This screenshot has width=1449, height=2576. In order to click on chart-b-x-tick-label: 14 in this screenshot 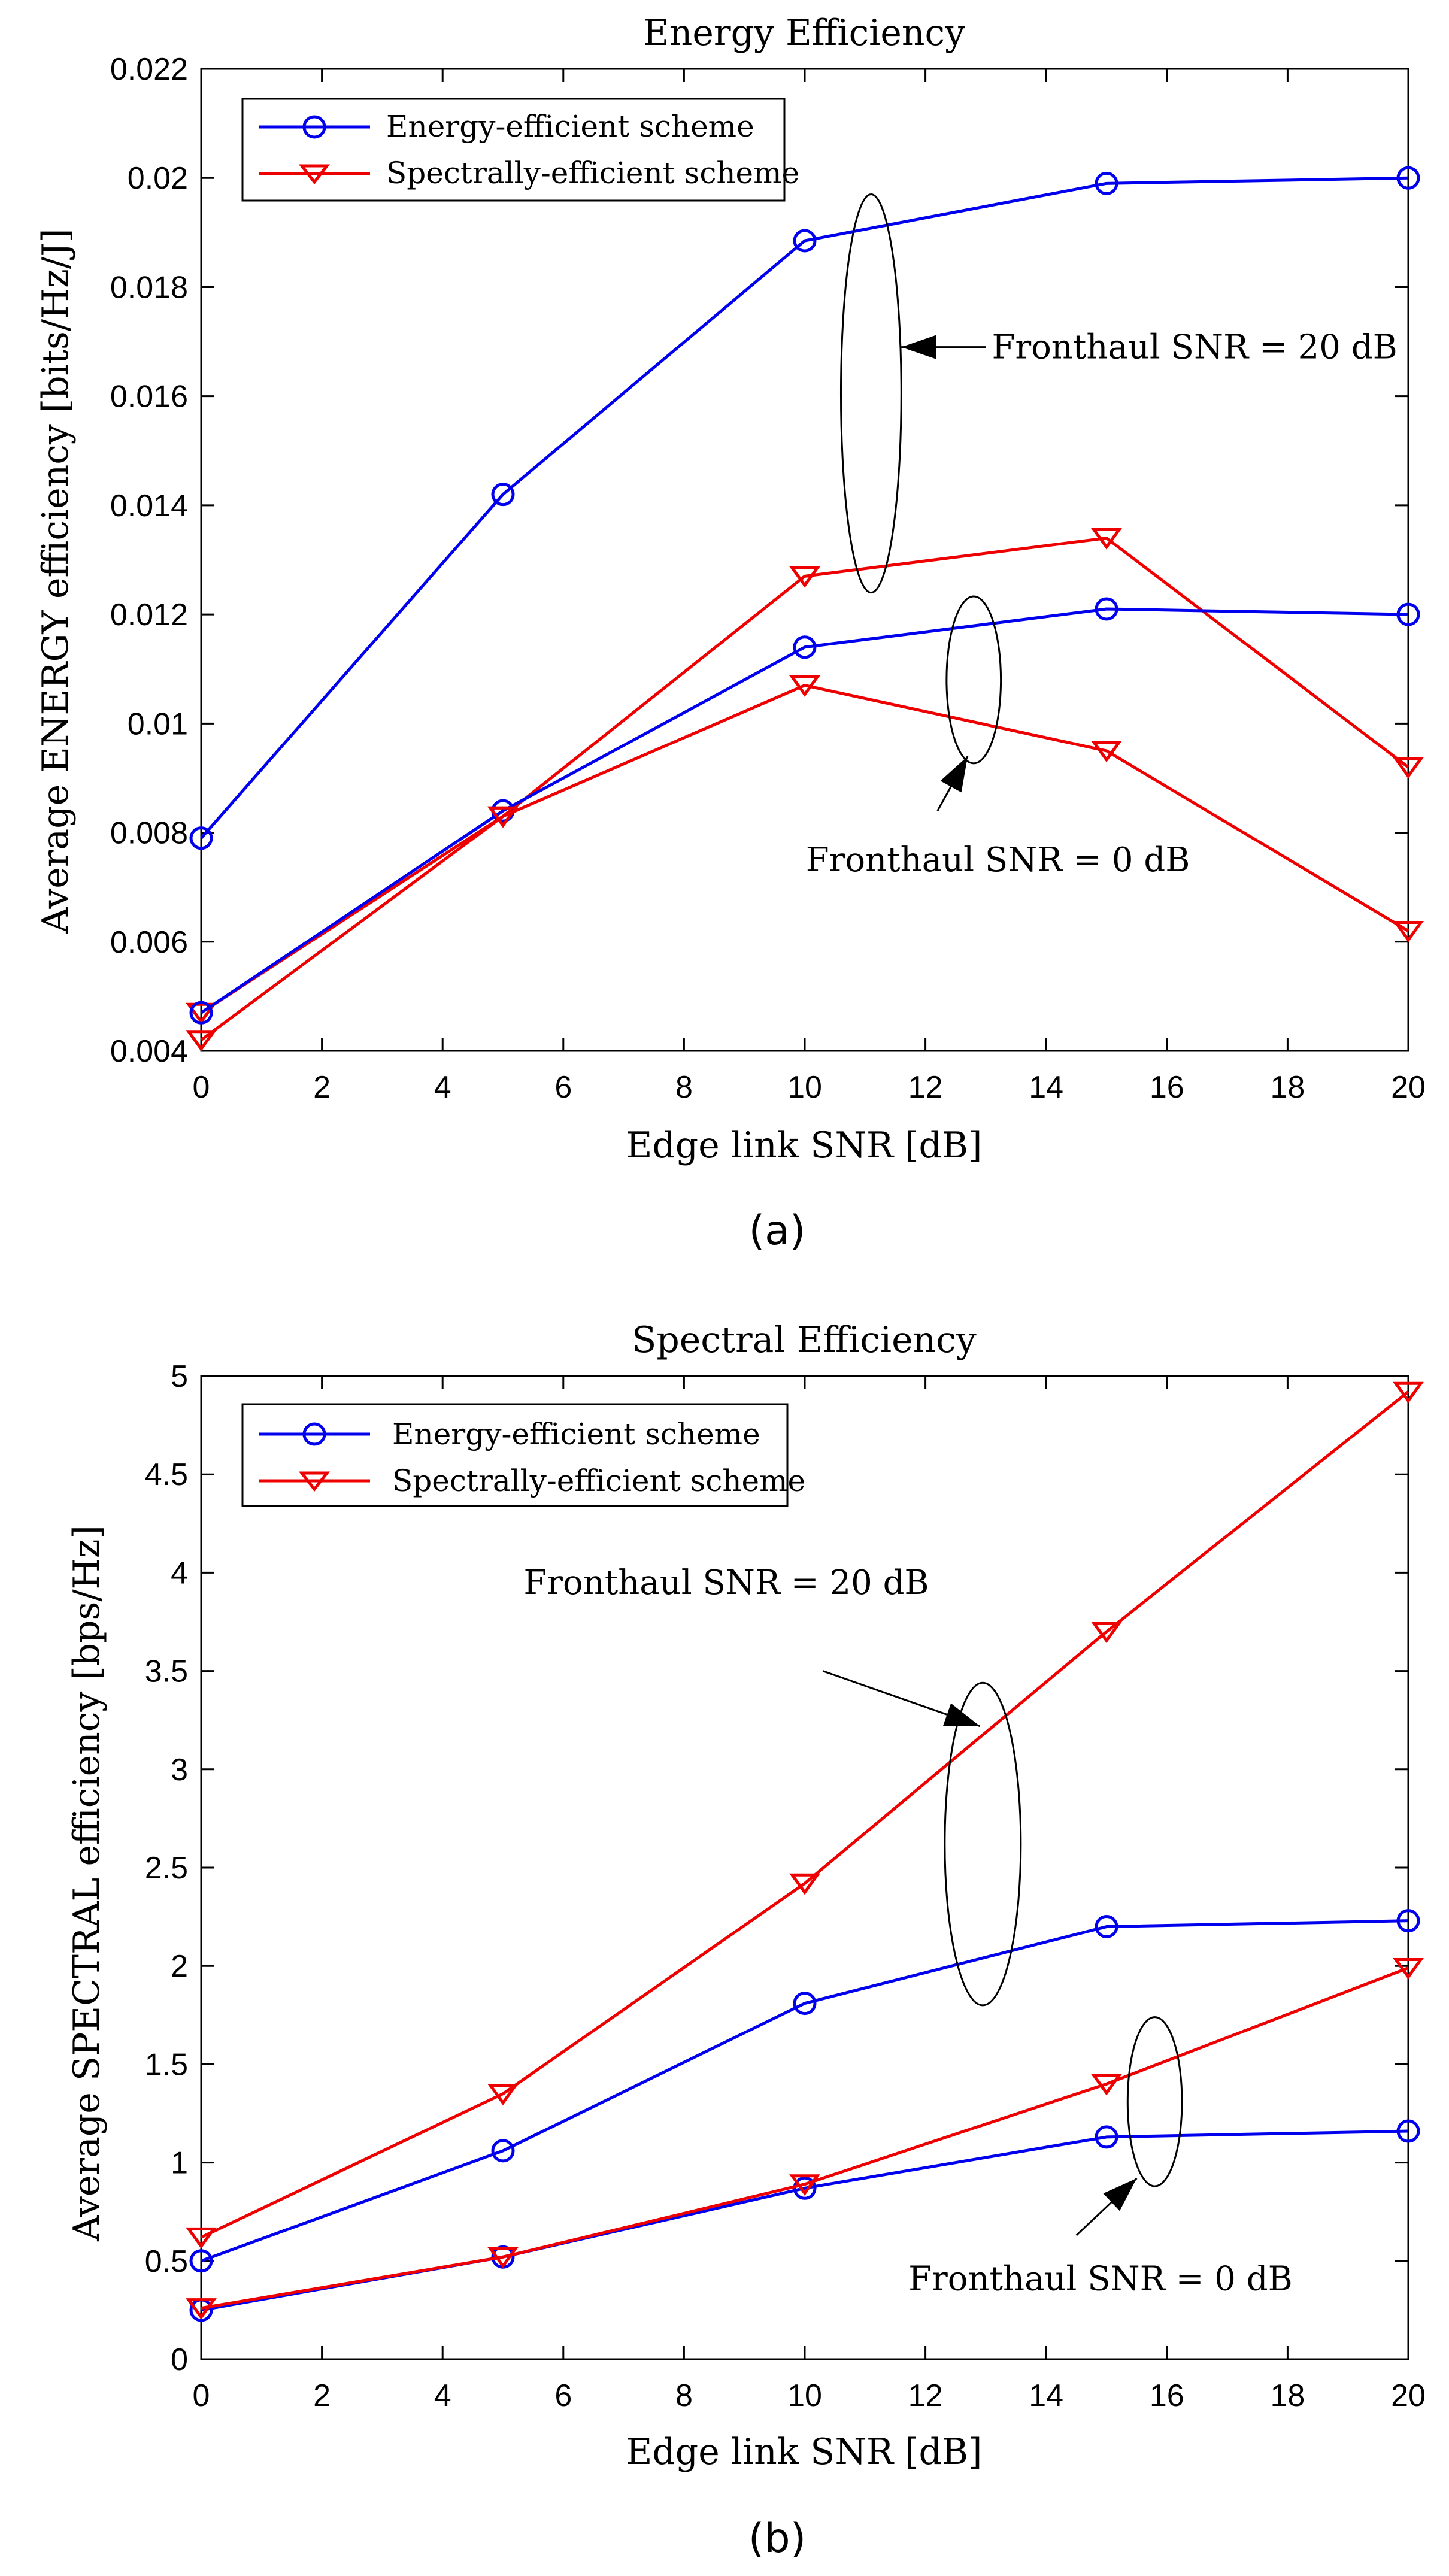, I will do `click(1046, 2395)`.